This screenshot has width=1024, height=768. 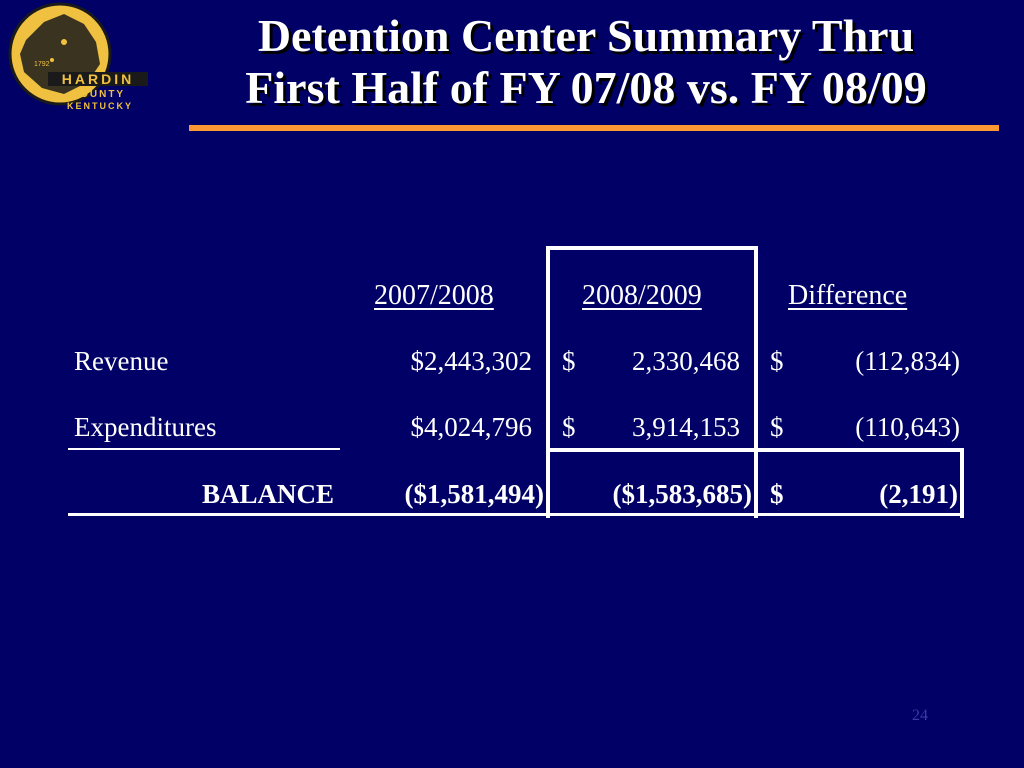 What do you see at coordinates (42, 64) in the screenshot?
I see `logo-year: 1792` at bounding box center [42, 64].